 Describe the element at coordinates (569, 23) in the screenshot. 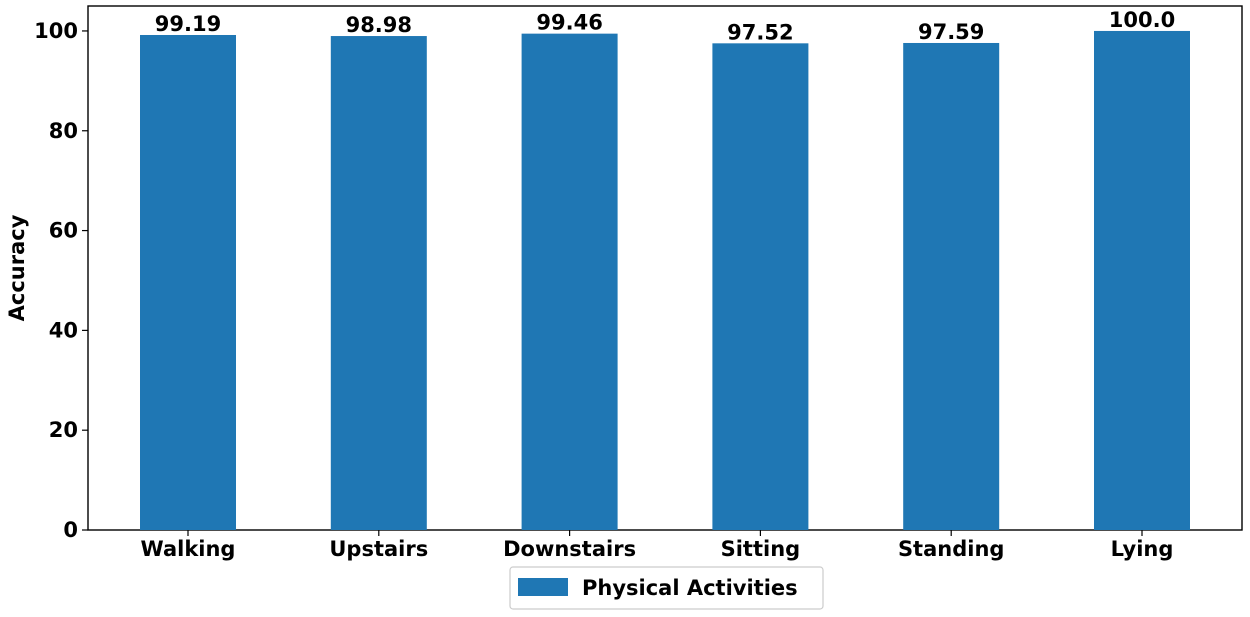

I see `data-label-downstairs: 99.46` at that location.